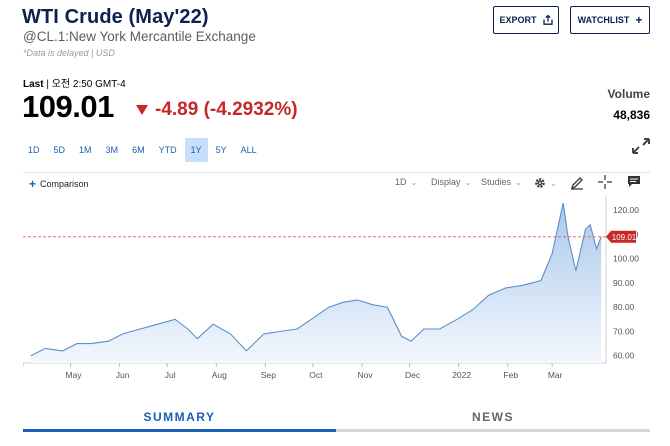 This screenshot has height=446, width=670. Describe the element at coordinates (336, 184) in the screenshot. I see `chart-toolbar: + Comparison 1D ⌄ Display ⌄ Studies ⌄ ⌄` at that location.